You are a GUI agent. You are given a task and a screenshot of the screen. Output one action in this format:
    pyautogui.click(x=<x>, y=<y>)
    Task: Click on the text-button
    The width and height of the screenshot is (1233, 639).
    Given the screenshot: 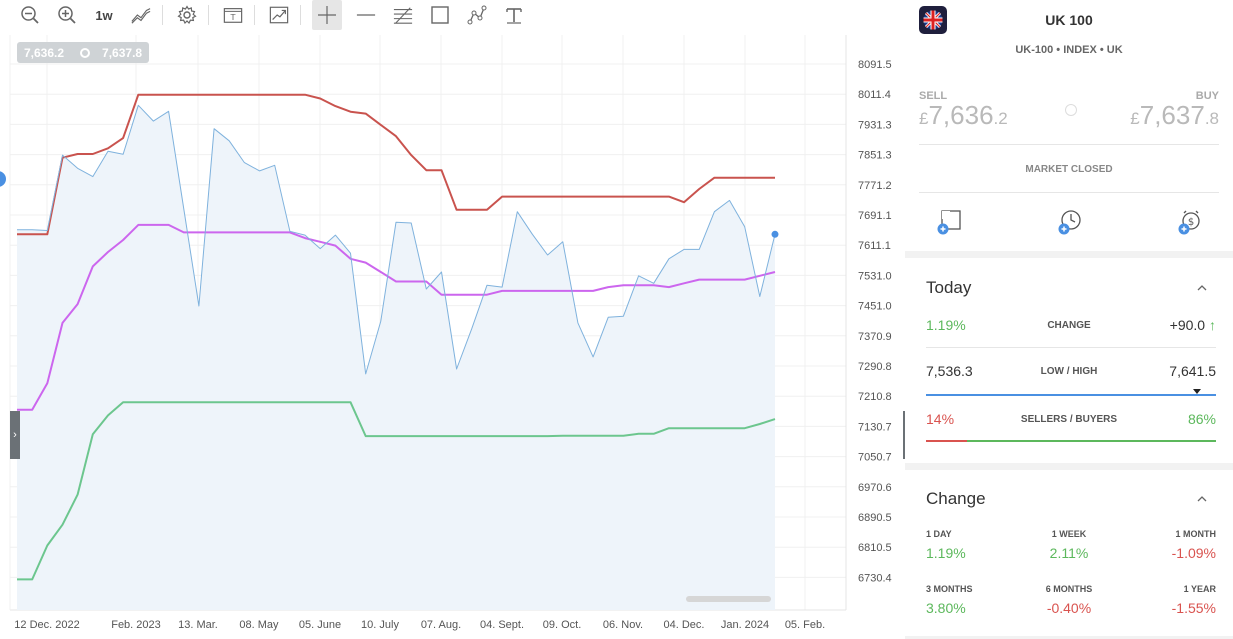 What is the action you would take?
    pyautogui.click(x=514, y=15)
    